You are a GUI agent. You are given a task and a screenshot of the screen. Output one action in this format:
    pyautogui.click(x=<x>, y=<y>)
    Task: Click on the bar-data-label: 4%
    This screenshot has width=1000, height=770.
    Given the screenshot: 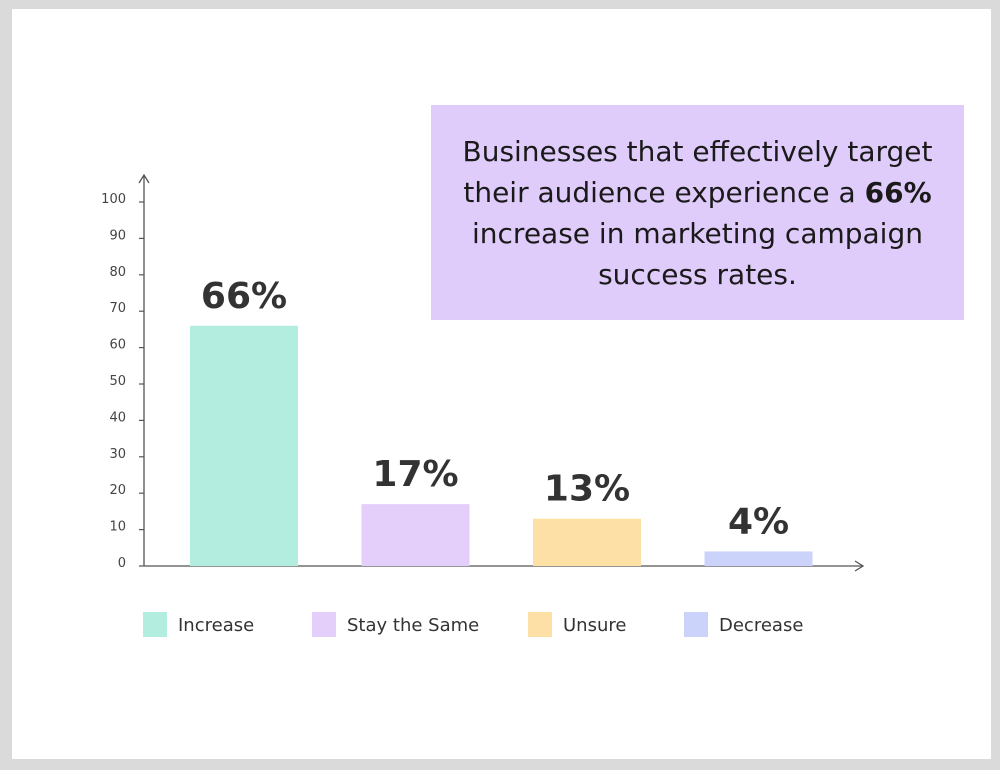 What is the action you would take?
    pyautogui.click(x=758, y=521)
    